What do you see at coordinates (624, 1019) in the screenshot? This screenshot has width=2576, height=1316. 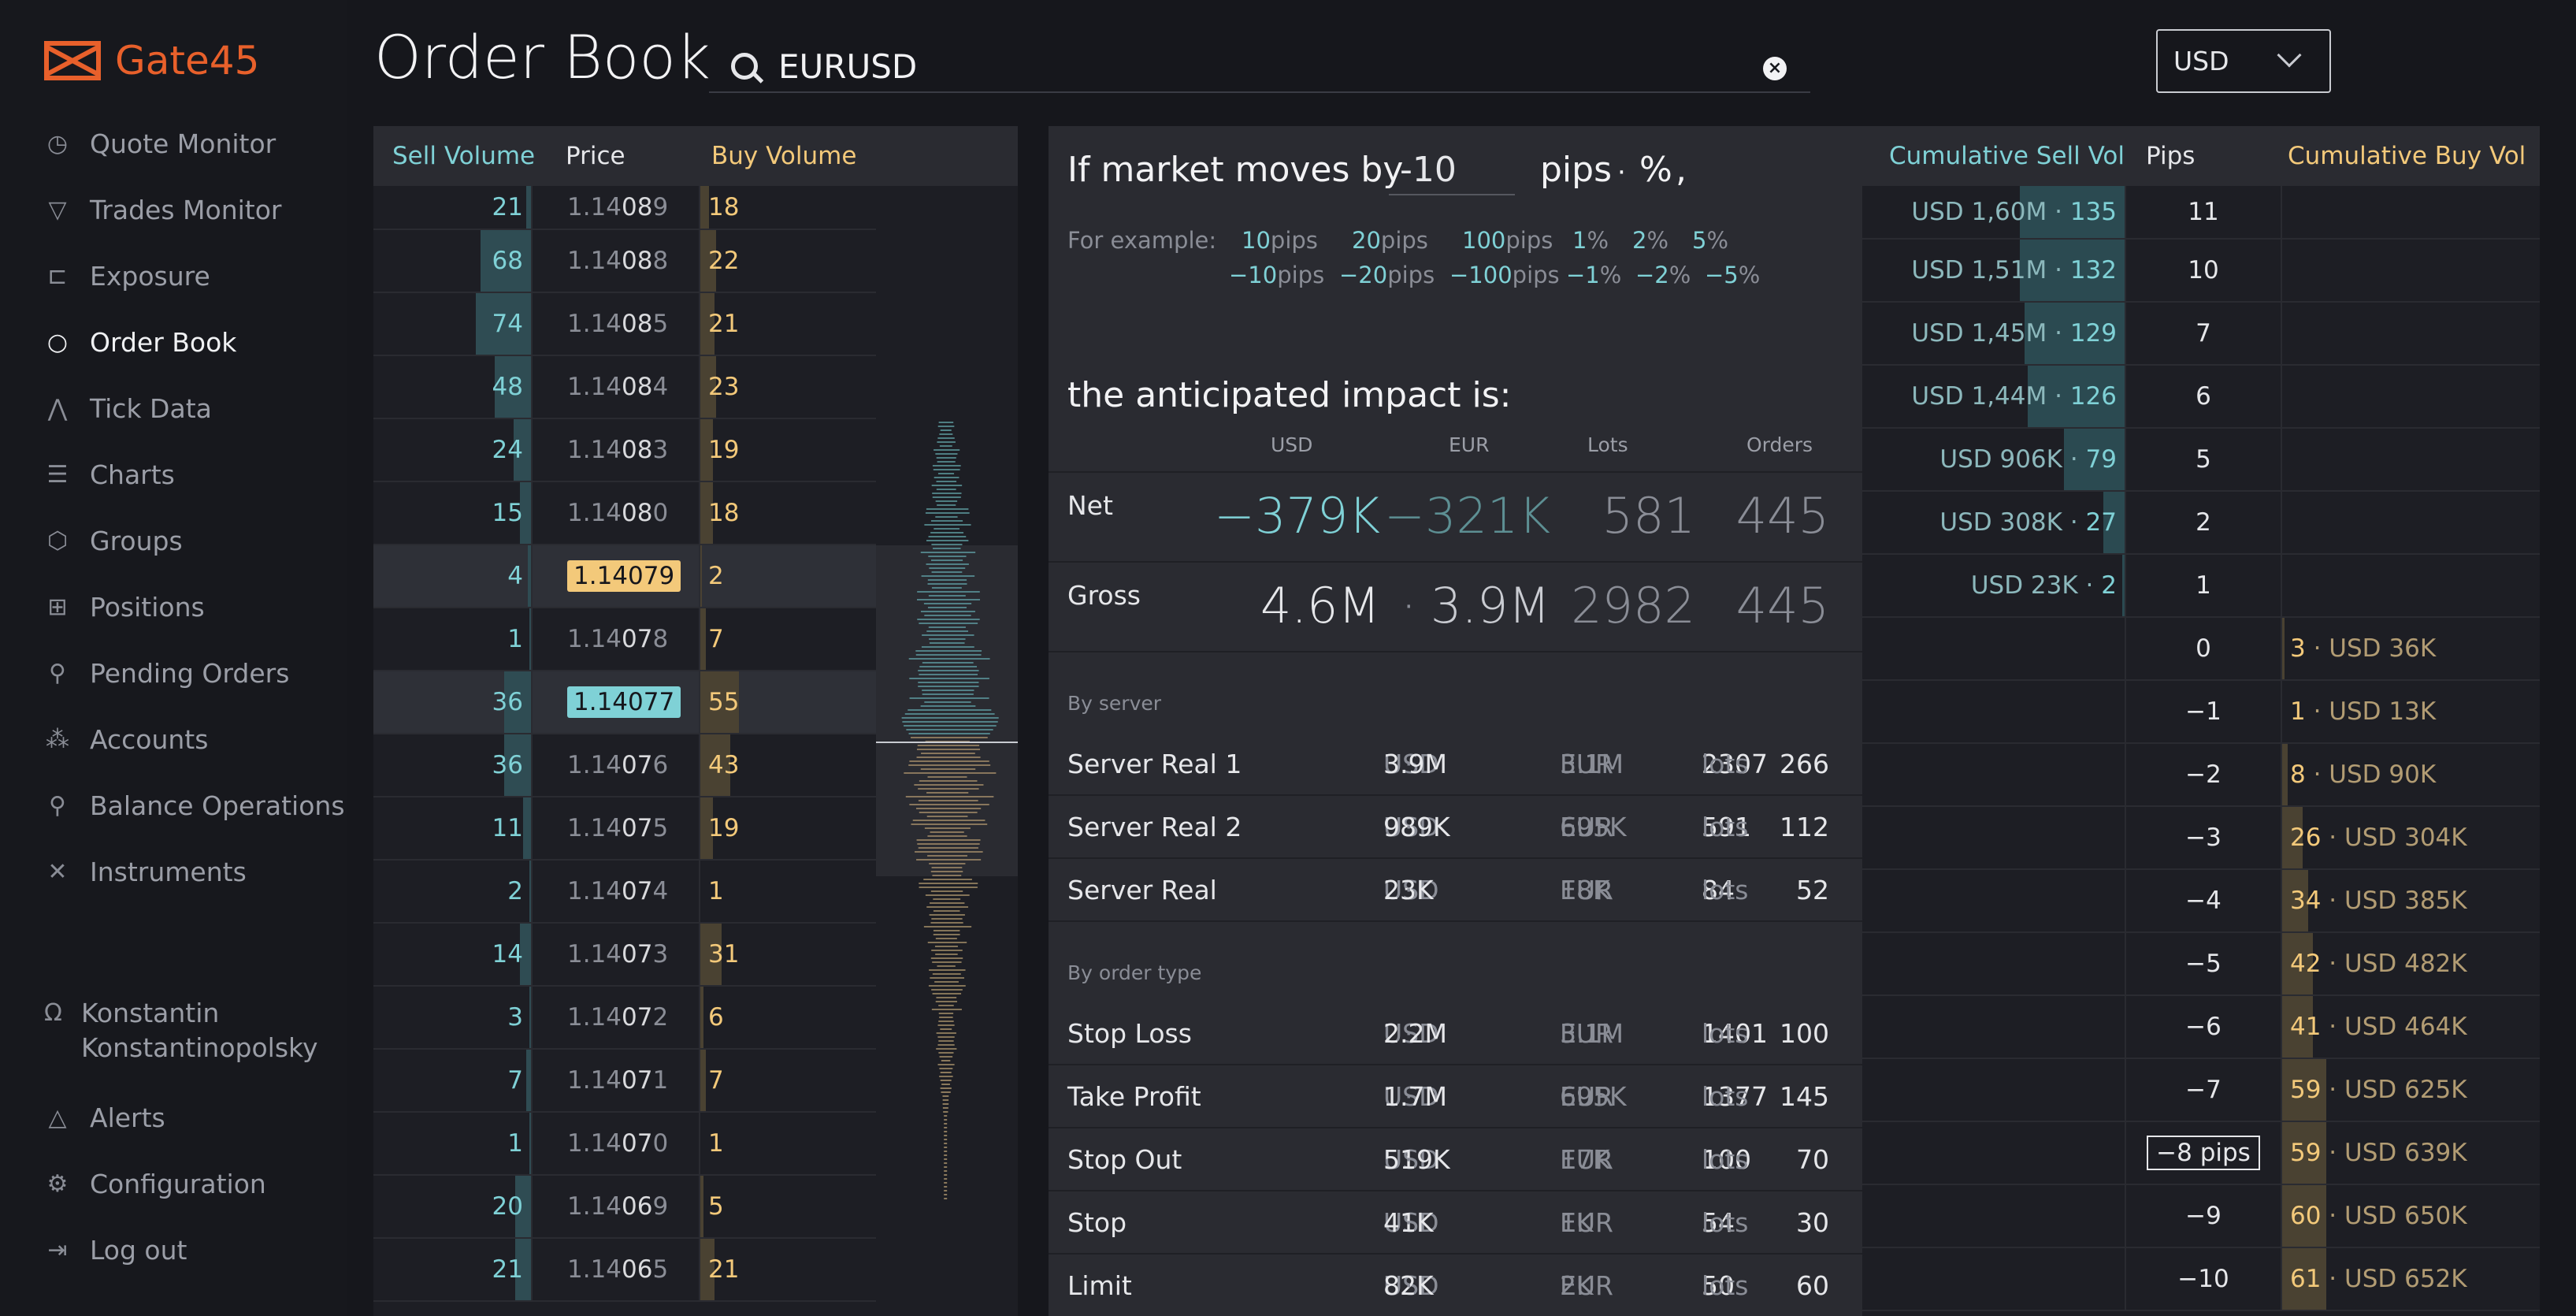 I see `order-book-row: 3 1.14072 6` at bounding box center [624, 1019].